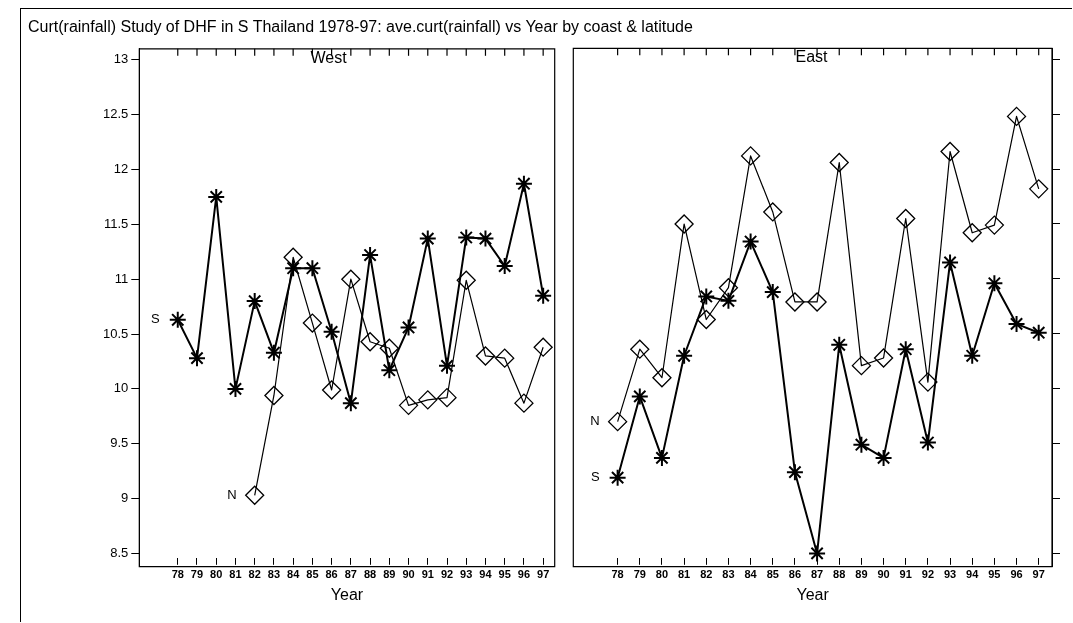 Image resolution: width=1073 pixels, height=623 pixels. Describe the element at coordinates (595, 477) in the screenshot. I see `series-label: S` at that location.